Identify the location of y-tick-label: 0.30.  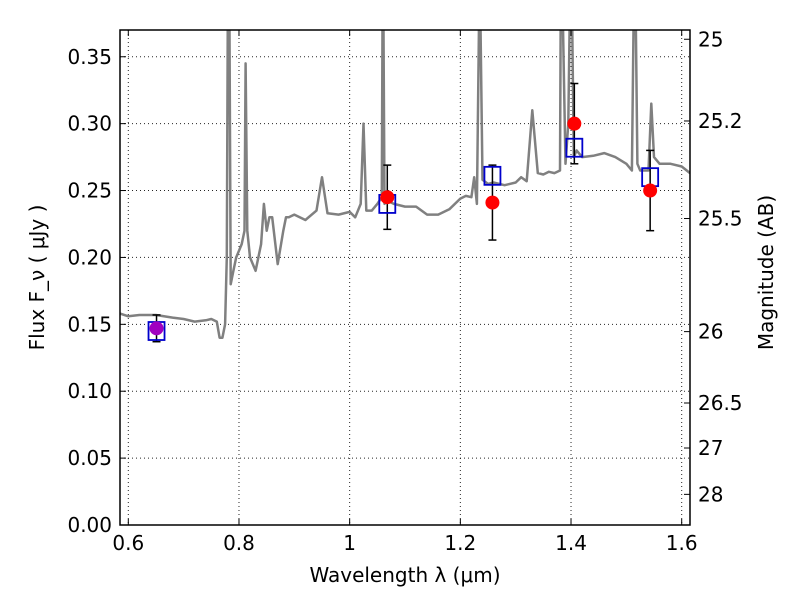
(89, 124).